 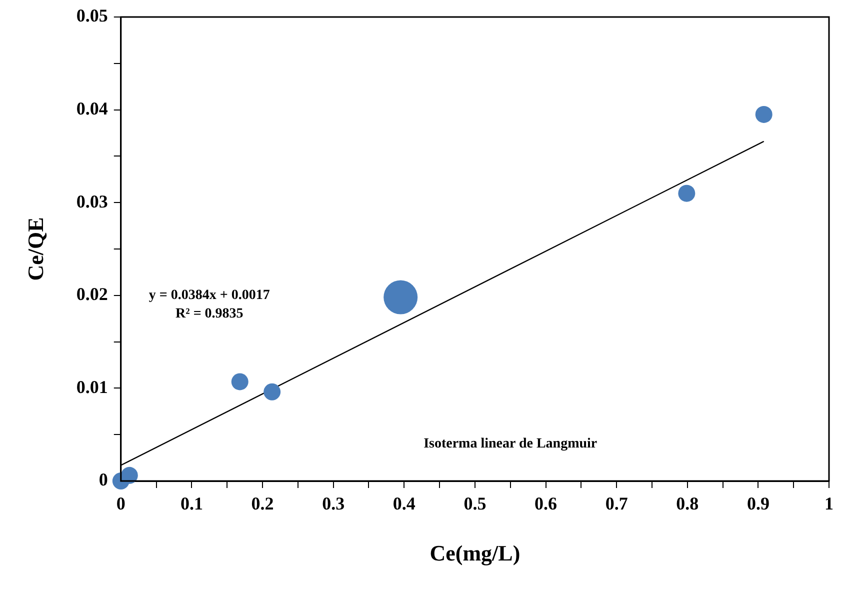 I want to click on x-tick-label: 1, so click(x=829, y=503).